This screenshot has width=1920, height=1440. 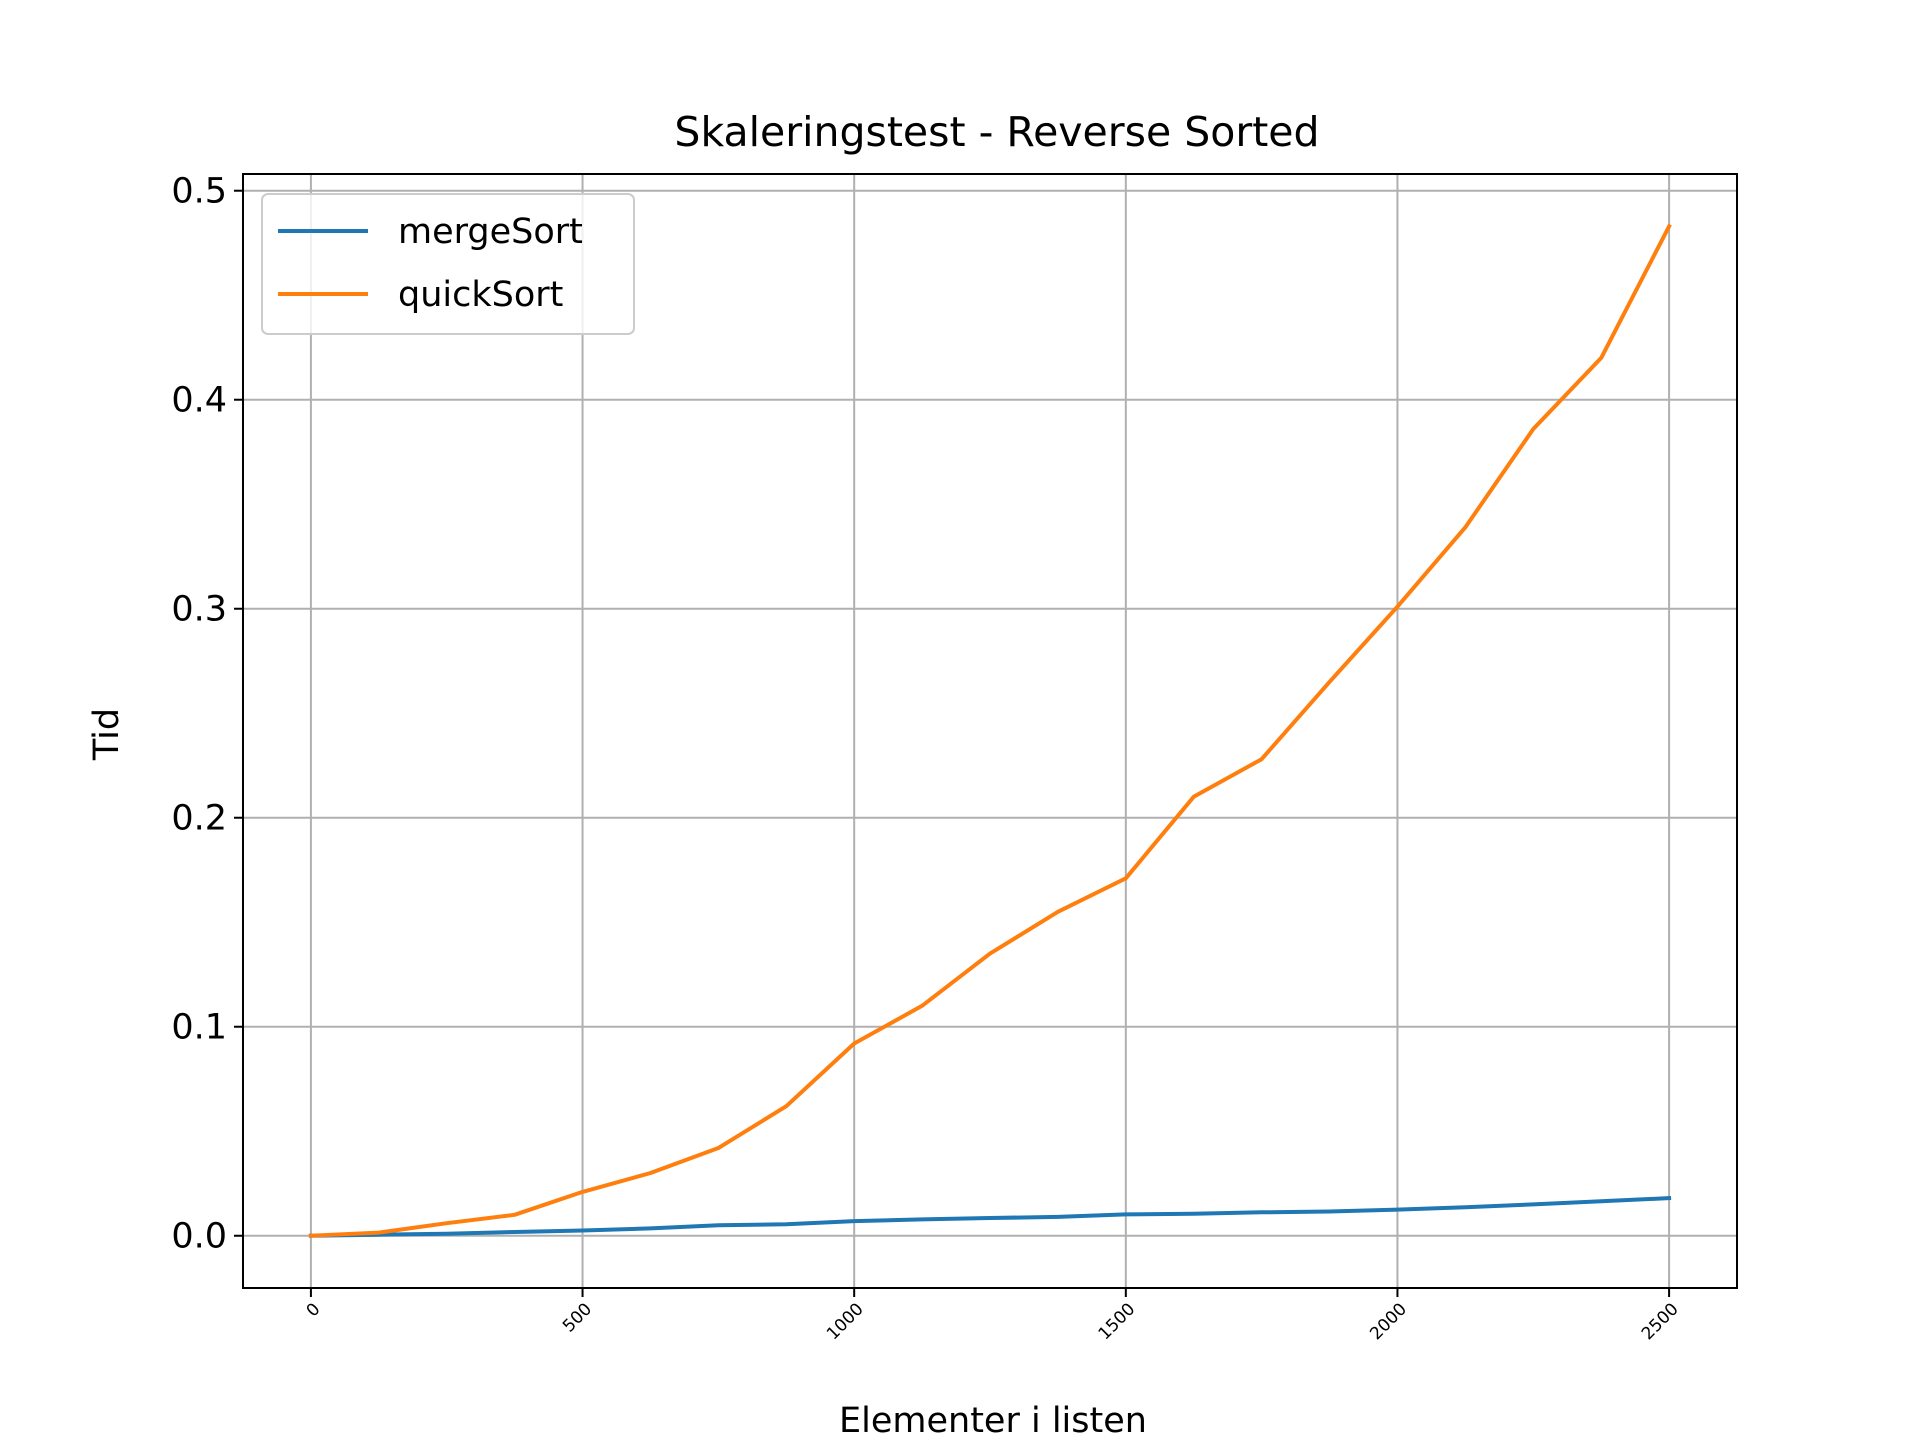 What do you see at coordinates (996, 132) in the screenshot?
I see `chart-title: Skaleringstest - Reverse Sorted` at bounding box center [996, 132].